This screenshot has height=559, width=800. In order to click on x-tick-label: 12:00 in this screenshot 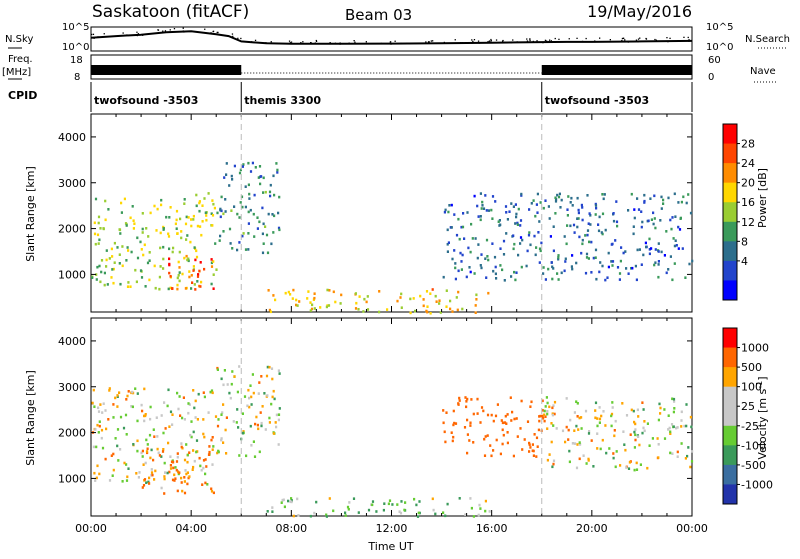, I will do `click(392, 528)`.